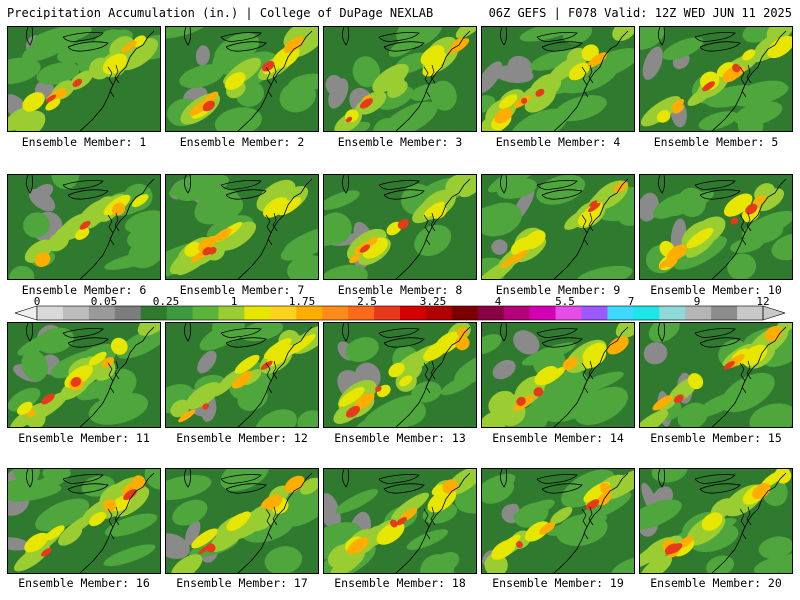  Describe the element at coordinates (716, 142) in the screenshot. I see `ensemble-member-label: Ensemble Member: 5` at that location.